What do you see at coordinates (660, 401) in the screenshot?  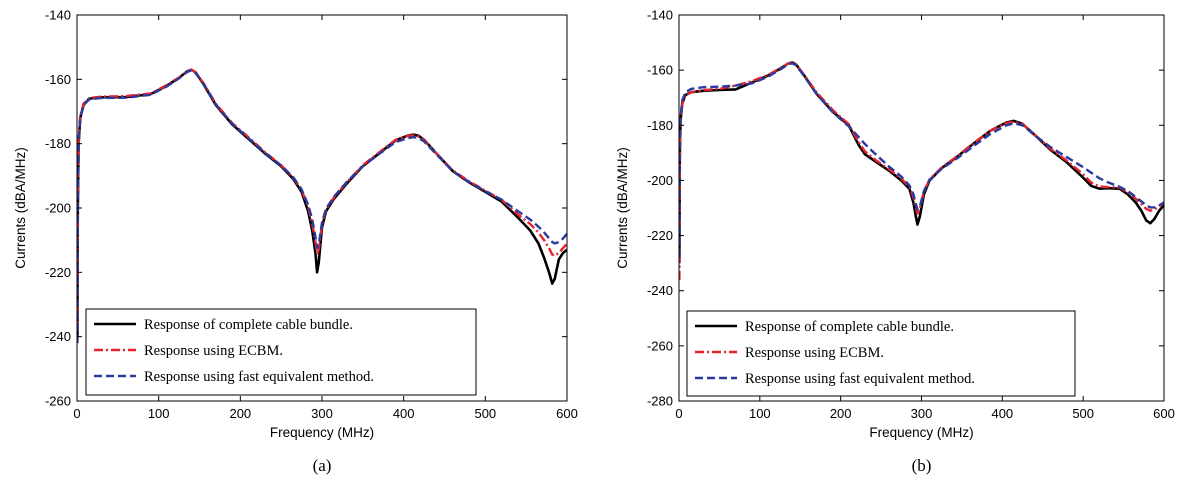 I see `y-tick-label: -280` at bounding box center [660, 401].